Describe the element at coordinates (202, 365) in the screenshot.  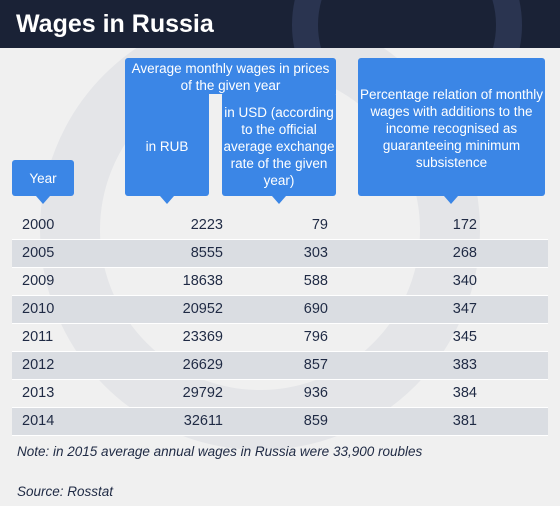
I see `rub-cell: 26629` at that location.